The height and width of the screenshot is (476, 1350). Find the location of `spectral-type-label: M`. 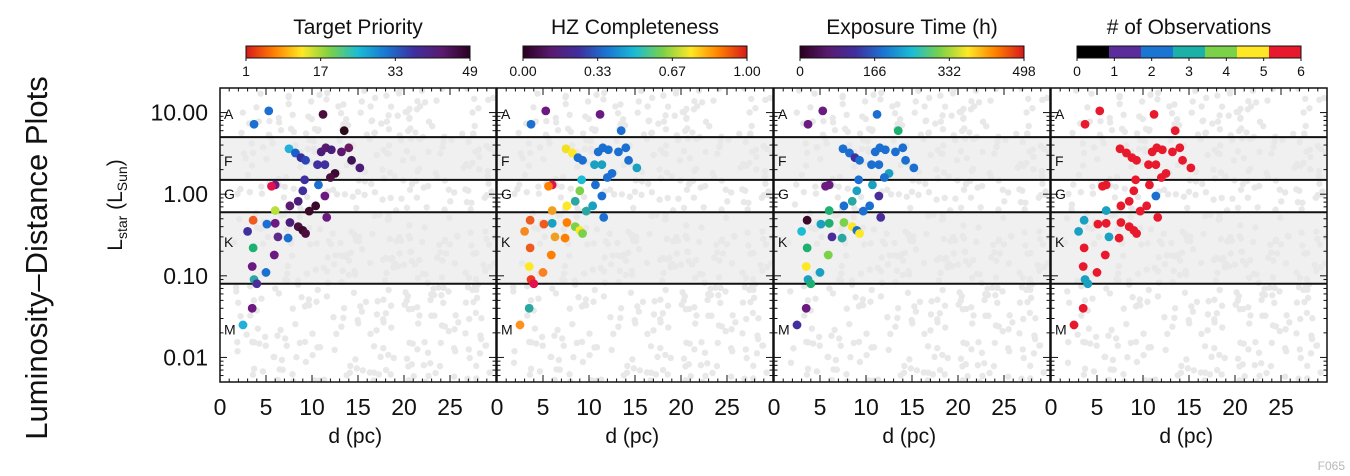

spectral-type-label: M is located at coordinates (1061, 329).